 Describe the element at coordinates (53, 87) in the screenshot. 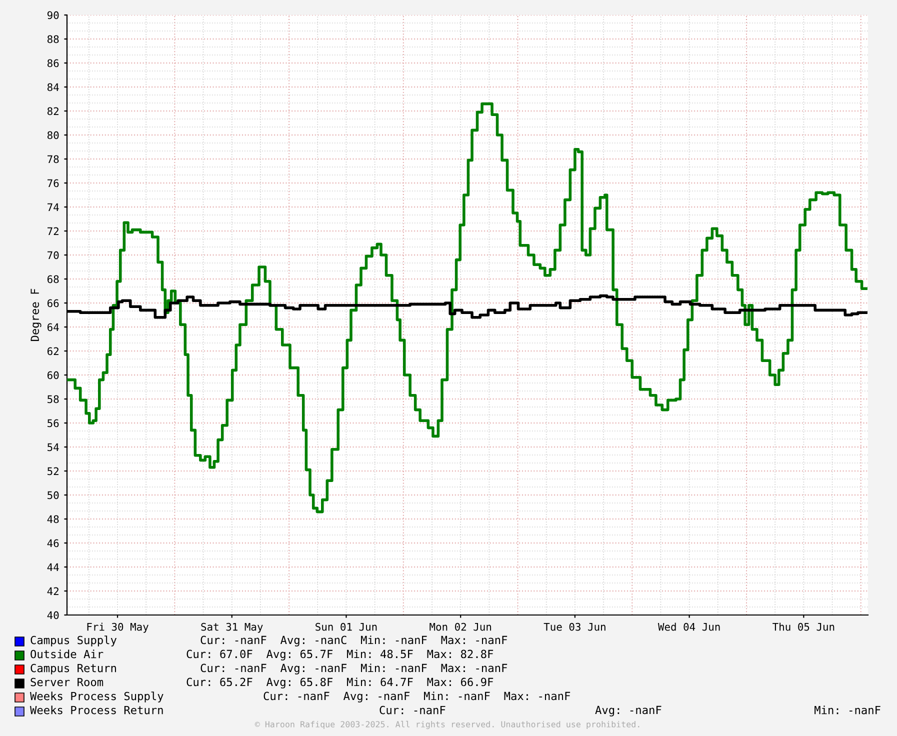

I see `y-tick-label: 84` at that location.